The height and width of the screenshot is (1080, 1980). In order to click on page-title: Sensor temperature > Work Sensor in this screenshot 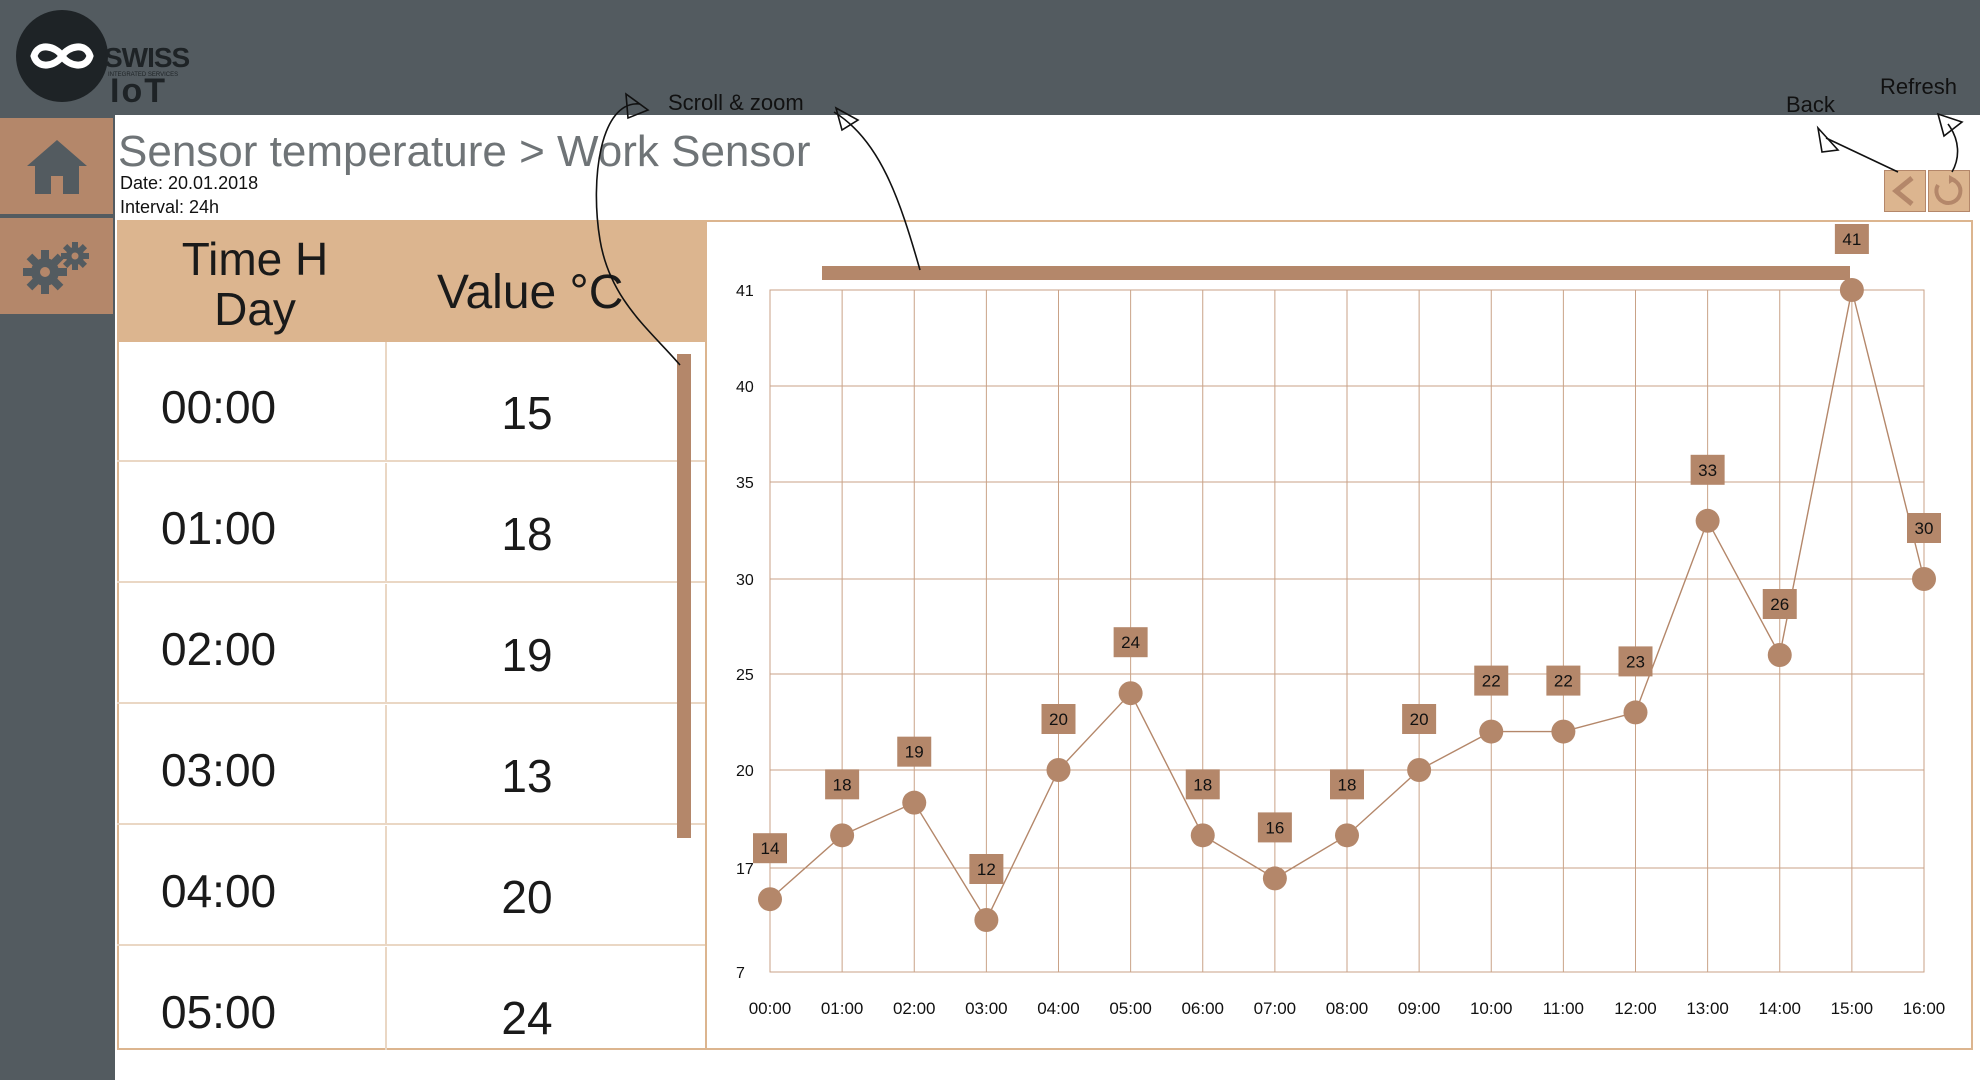, I will do `click(464, 151)`.